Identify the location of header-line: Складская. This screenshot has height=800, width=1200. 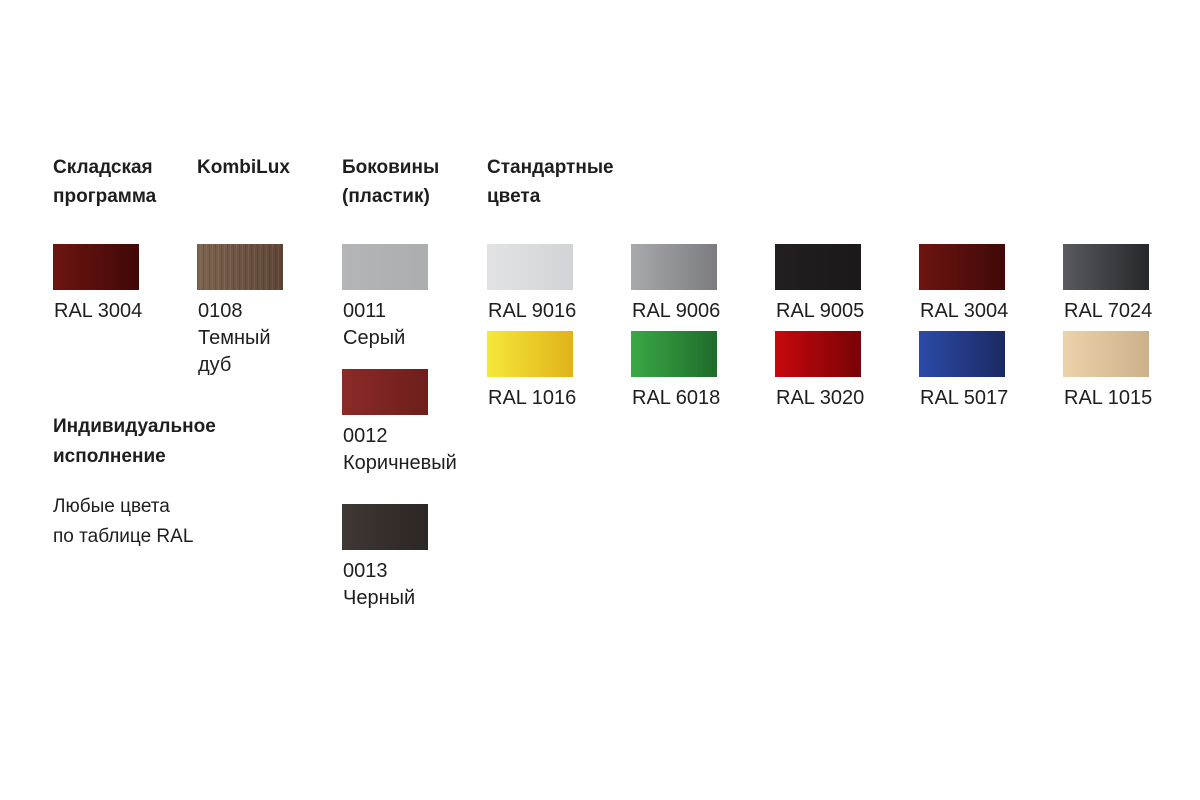
(103, 167).